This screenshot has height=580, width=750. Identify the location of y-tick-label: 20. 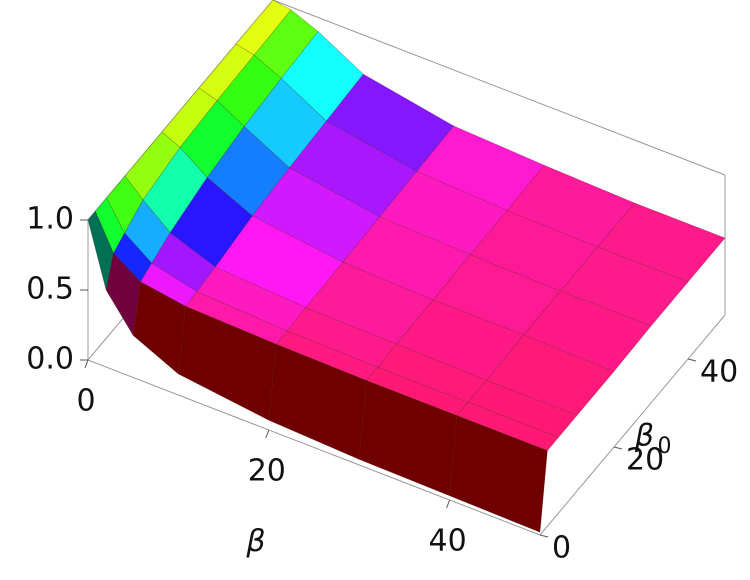
(645, 460).